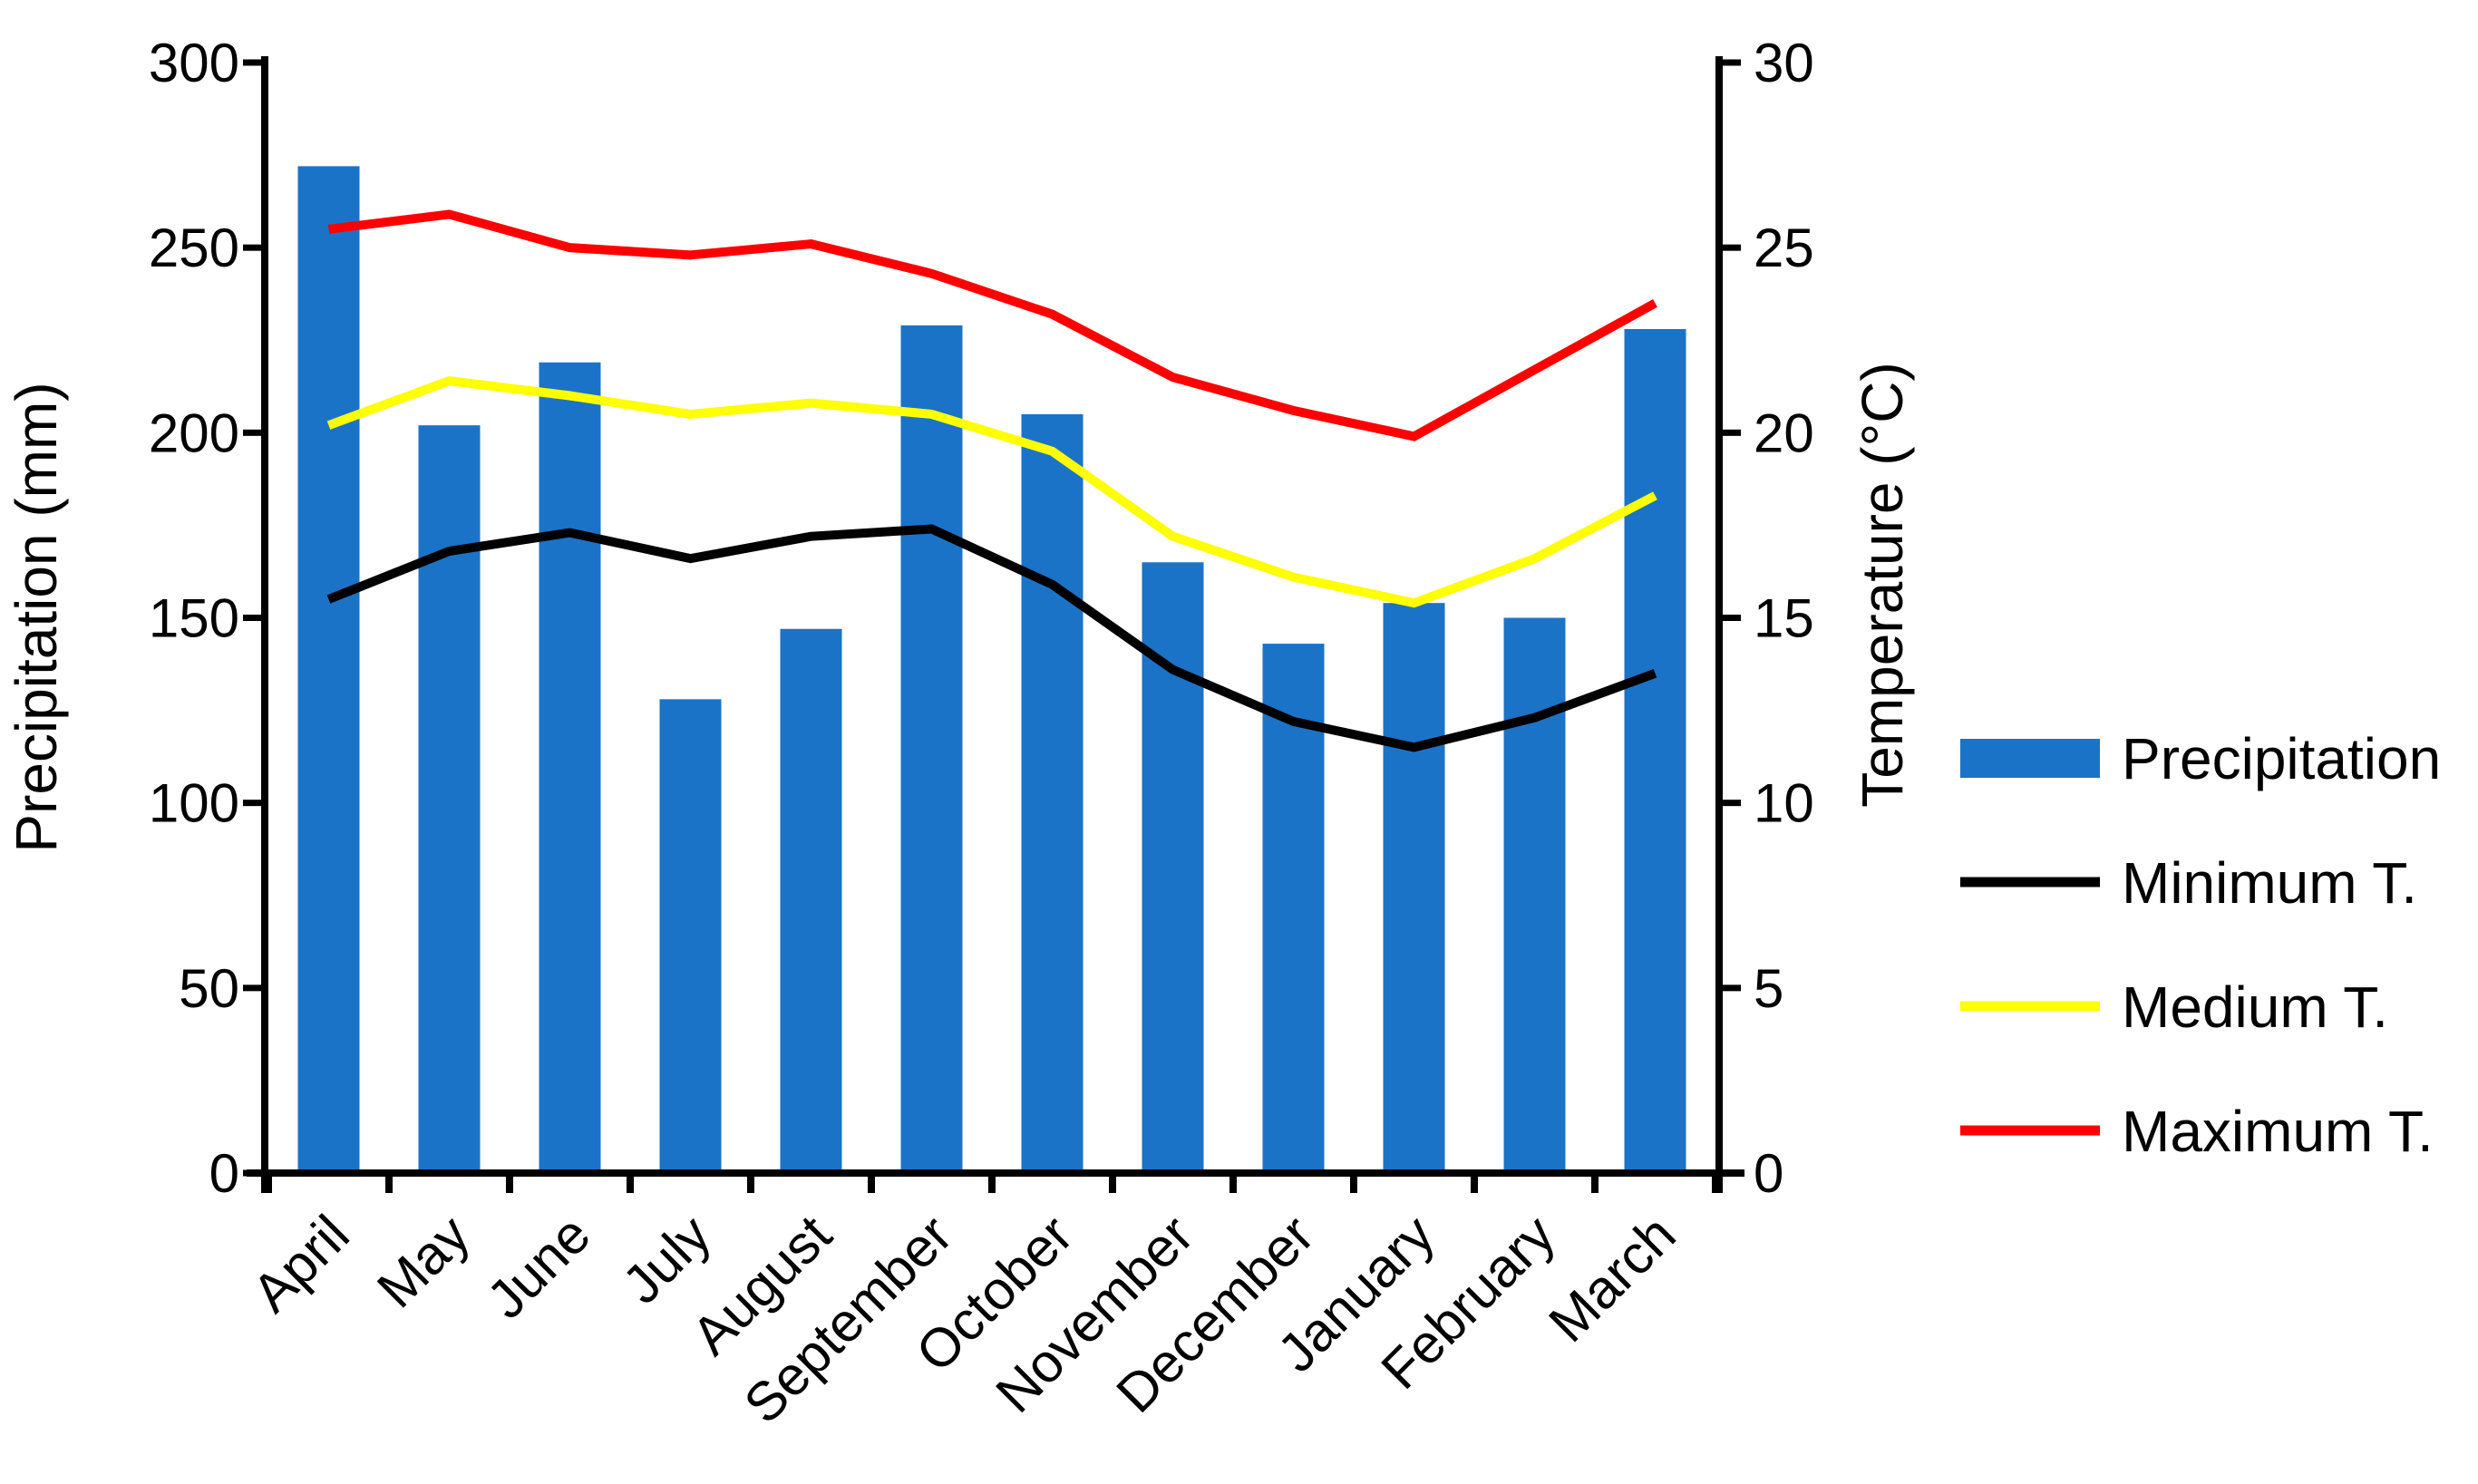  What do you see at coordinates (1612, 1278) in the screenshot?
I see `month-label-march: March` at bounding box center [1612, 1278].